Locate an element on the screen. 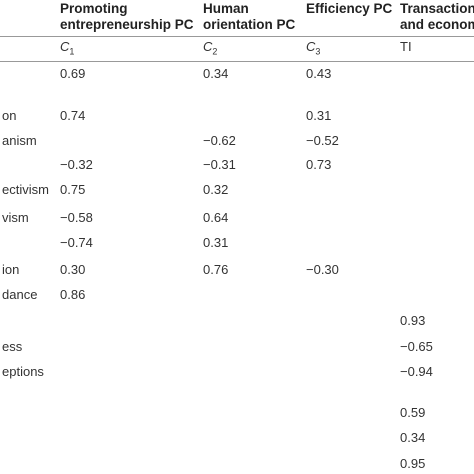 Image resolution: width=474 pixels, height=474 pixels. loading-value: 0.76 is located at coordinates (216, 269).